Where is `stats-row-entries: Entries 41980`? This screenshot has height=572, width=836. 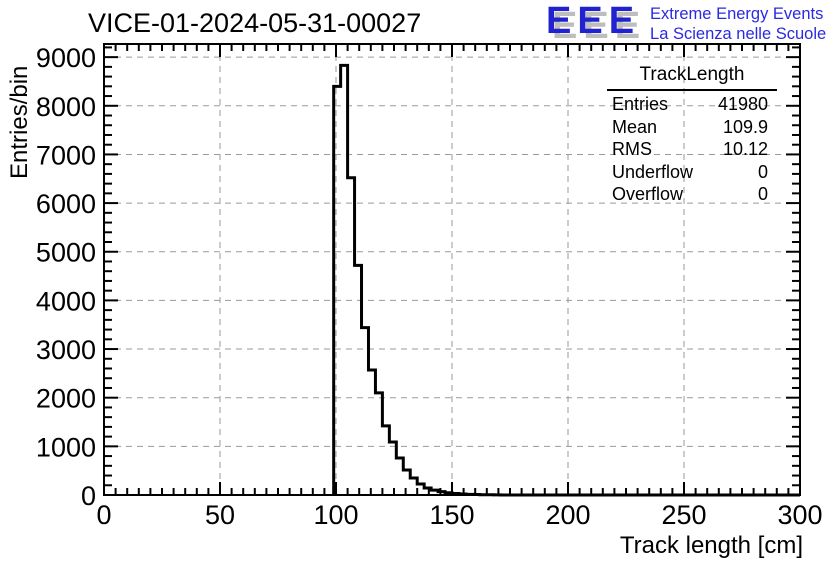
stats-row-entries: Entries 41980 is located at coordinates (692, 104).